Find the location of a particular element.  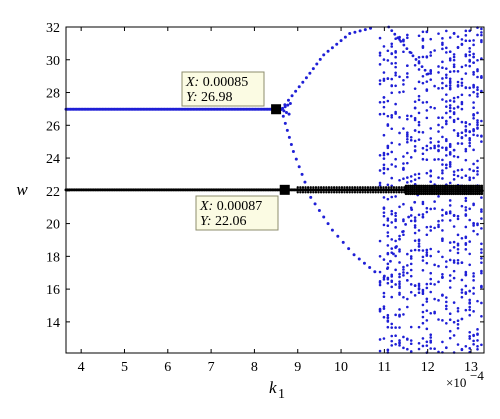

datatip-lower: X: 0.00087 Y: 22.06 is located at coordinates (242, 207).